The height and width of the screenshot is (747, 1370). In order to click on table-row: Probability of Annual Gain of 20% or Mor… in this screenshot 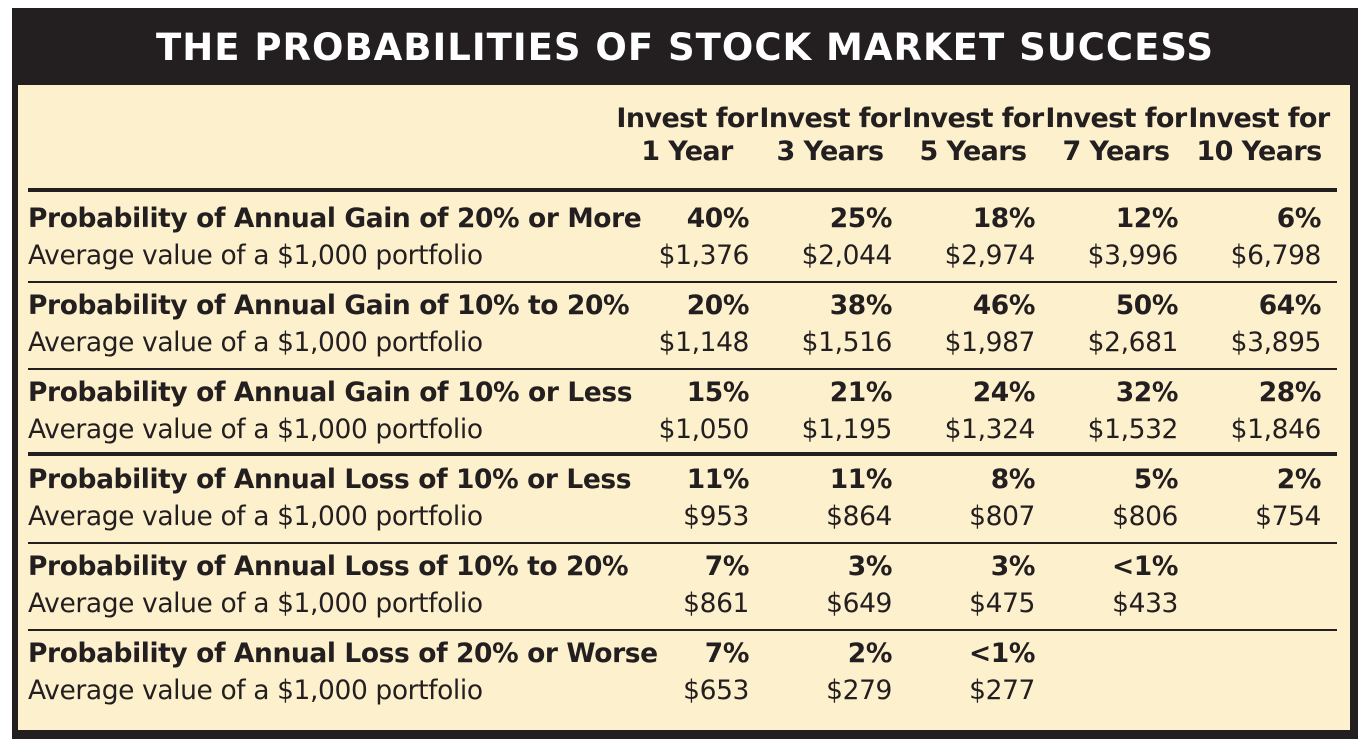, I will do `click(684, 237)`.